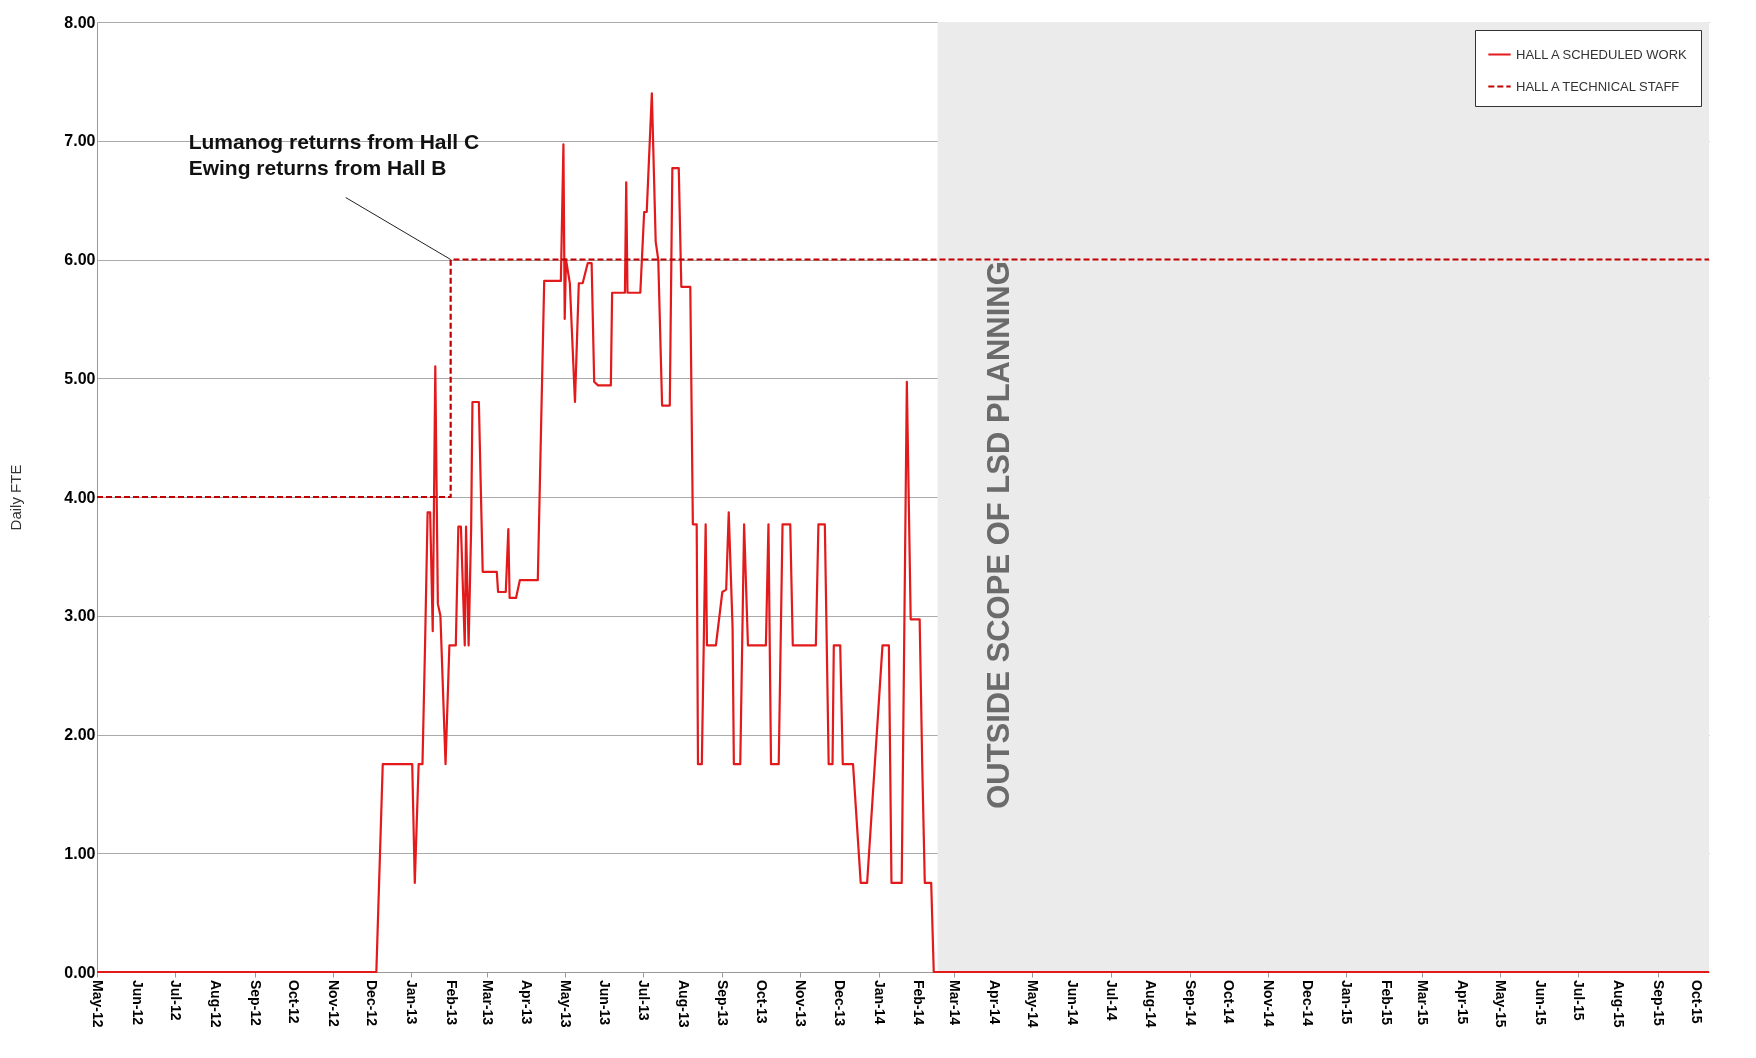 The width and height of the screenshot is (1756, 1058). Describe the element at coordinates (80, 22) in the screenshot. I see `y-tick-label: 8.00` at that location.